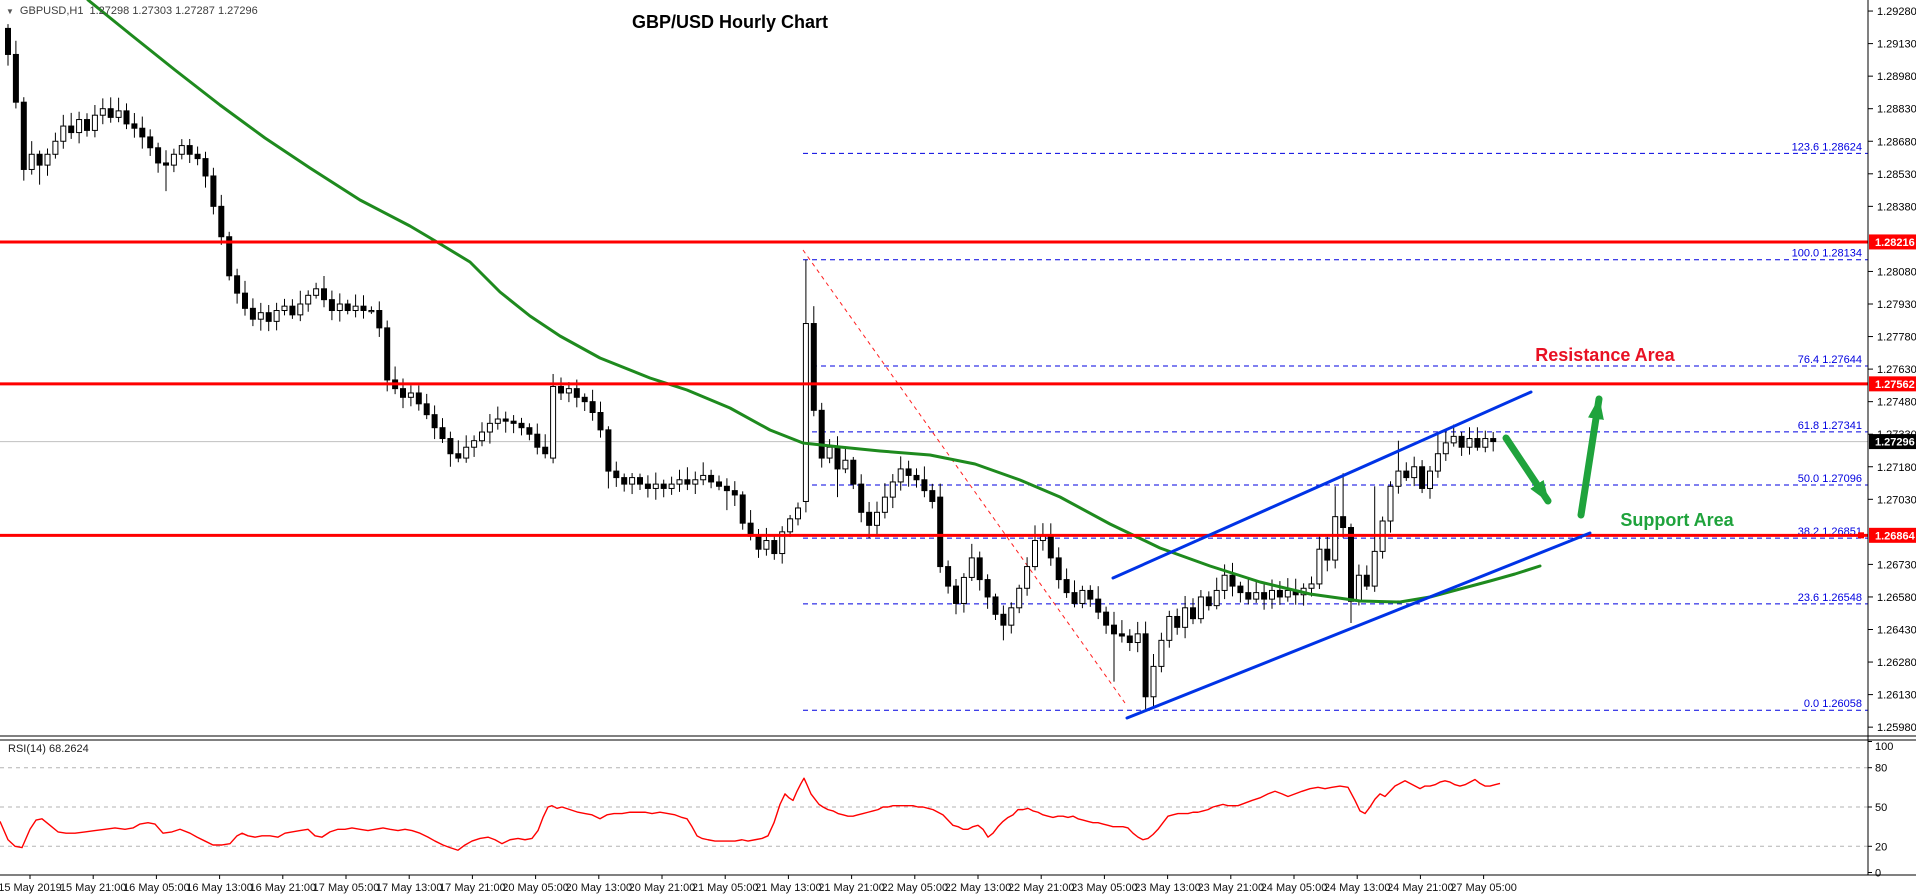  What do you see at coordinates (10, 11) in the screenshot?
I see `chevron-down-icon: ▼` at bounding box center [10, 11].